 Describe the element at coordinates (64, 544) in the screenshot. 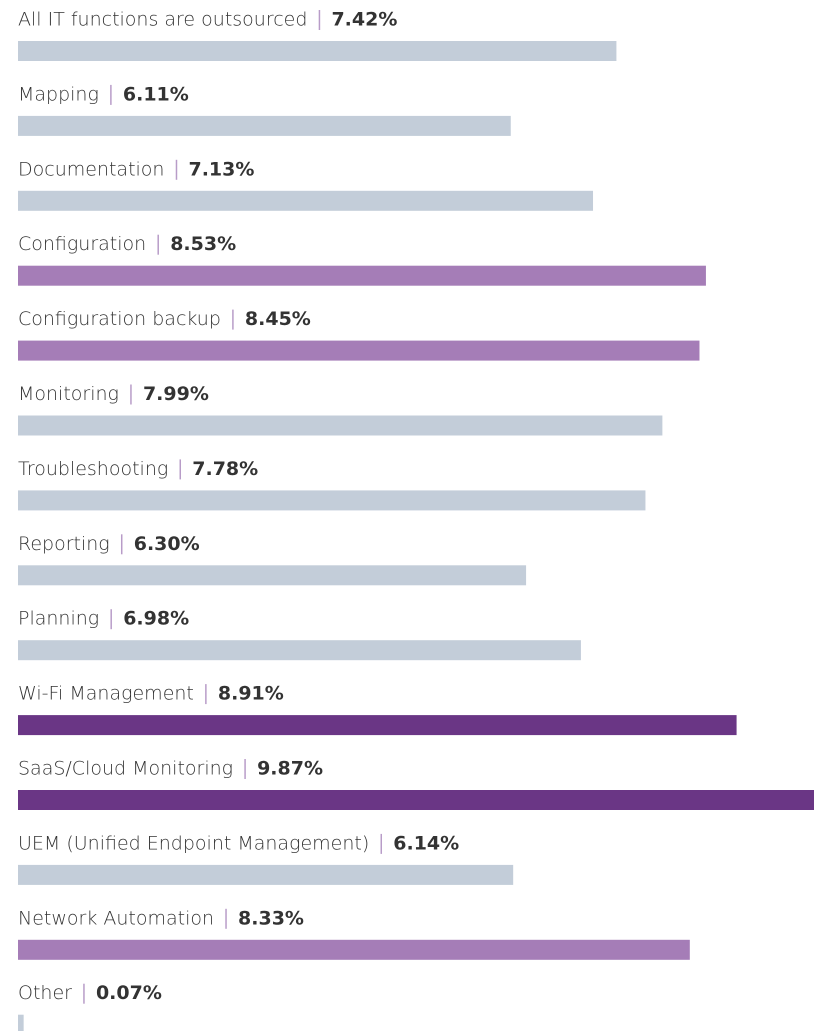

I see `category-label: Reporting` at that location.